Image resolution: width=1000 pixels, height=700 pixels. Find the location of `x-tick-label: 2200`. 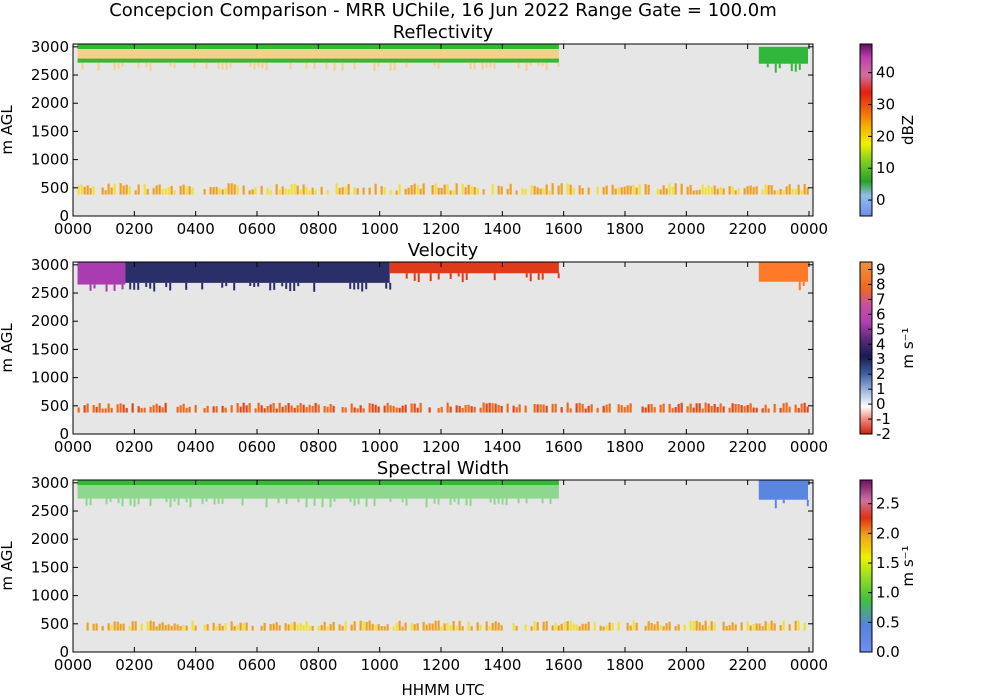

x-tick-label: 2200 is located at coordinates (748, 229).